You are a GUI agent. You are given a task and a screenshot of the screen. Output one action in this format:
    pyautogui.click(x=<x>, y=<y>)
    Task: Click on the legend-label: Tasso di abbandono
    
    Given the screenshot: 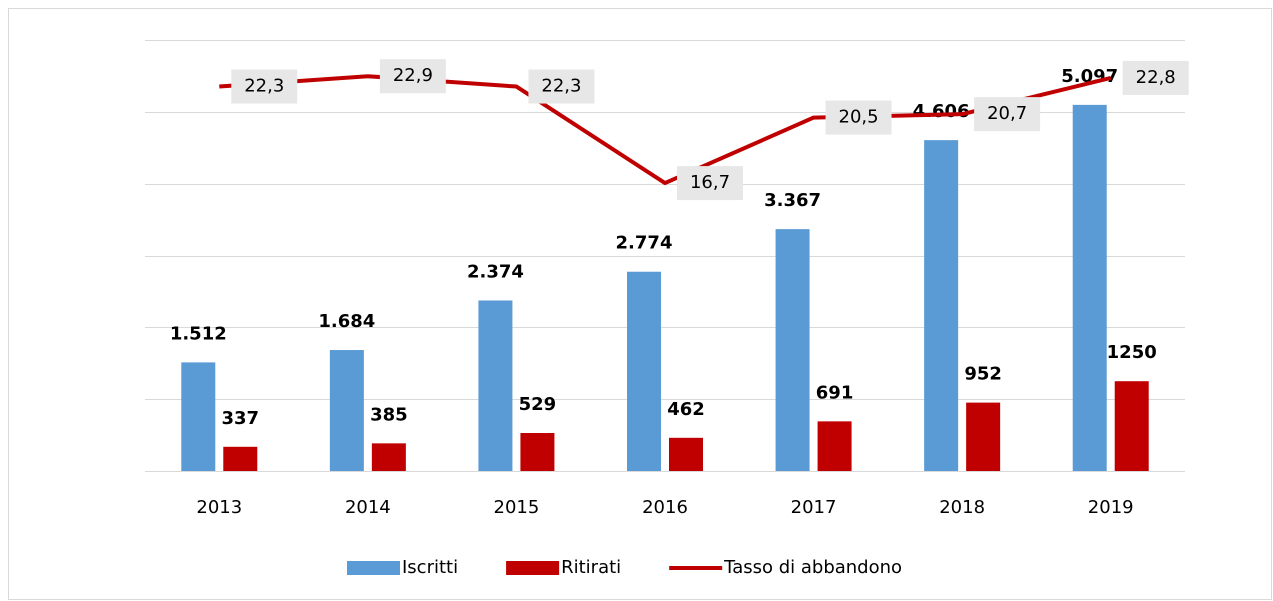 What is the action you would take?
    pyautogui.click(x=812, y=567)
    